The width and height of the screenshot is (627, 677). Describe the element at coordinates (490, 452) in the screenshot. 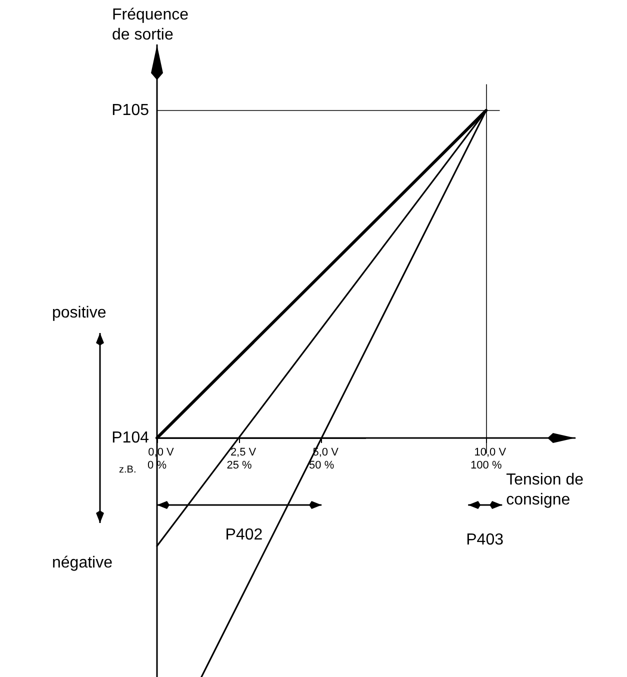

I see `annotation: 10,0 V` at that location.